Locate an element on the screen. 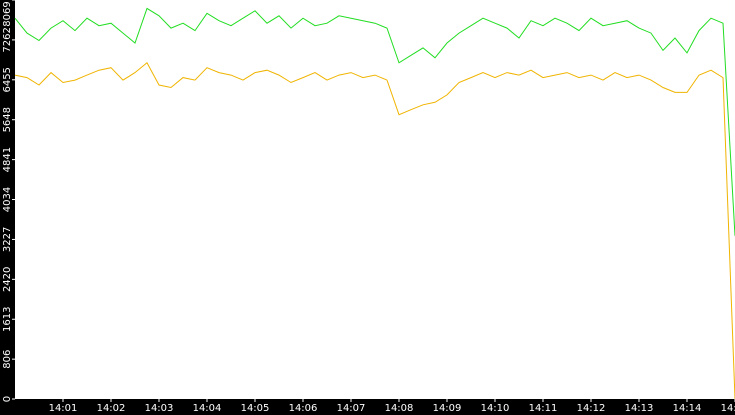 The width and height of the screenshot is (735, 415). y-tick-label: 4841 is located at coordinates (7, 159).